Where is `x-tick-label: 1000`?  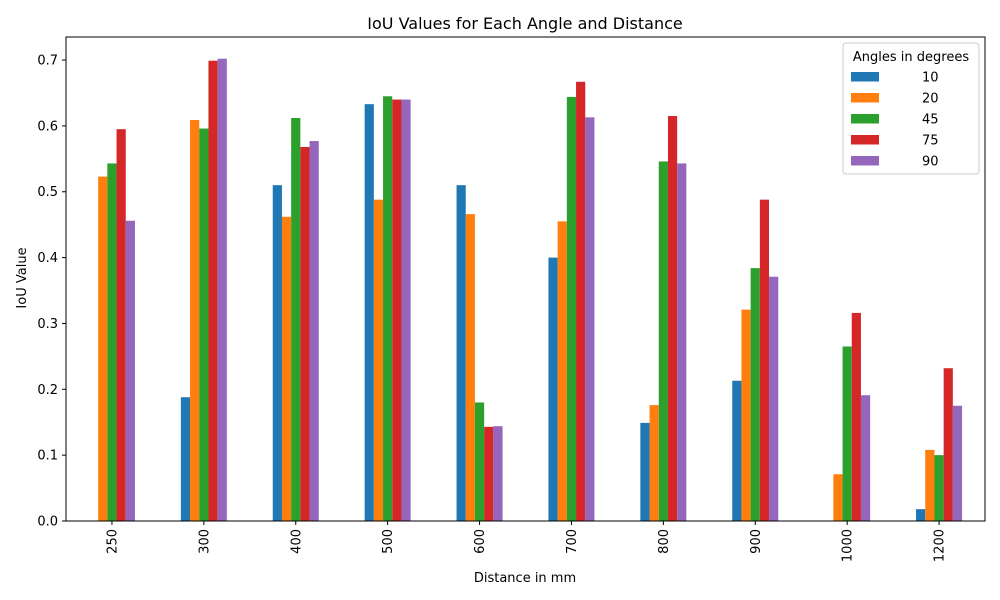
x-tick-label: 1000 is located at coordinates (848, 545).